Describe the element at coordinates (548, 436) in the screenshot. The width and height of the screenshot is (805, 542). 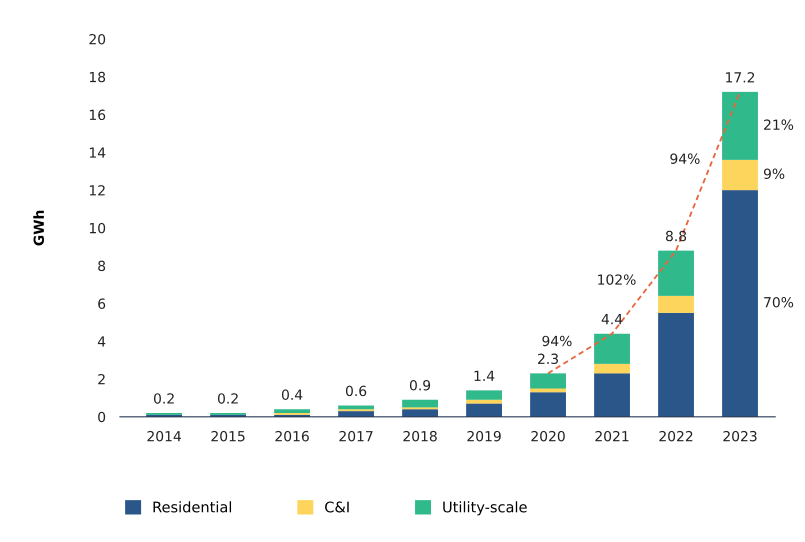
I see `x-tick-label: 2020` at that location.